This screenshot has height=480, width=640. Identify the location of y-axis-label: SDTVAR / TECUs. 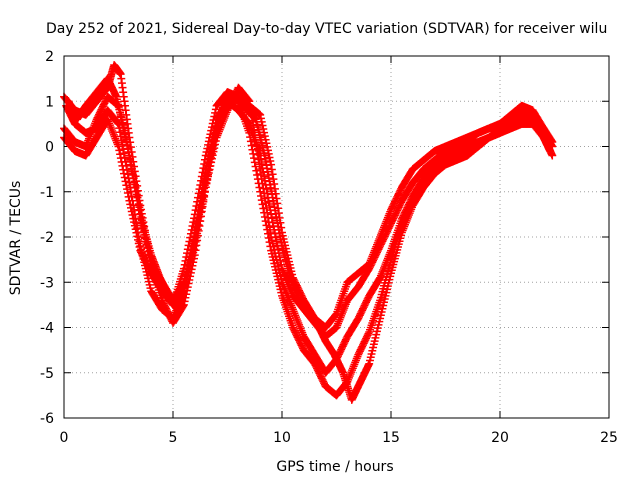
(16, 238).